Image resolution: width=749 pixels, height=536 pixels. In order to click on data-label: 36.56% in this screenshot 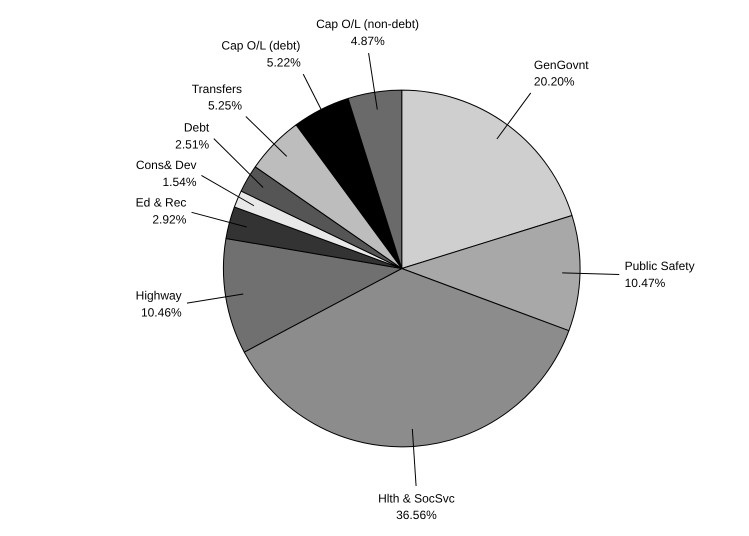, I will do `click(417, 515)`.